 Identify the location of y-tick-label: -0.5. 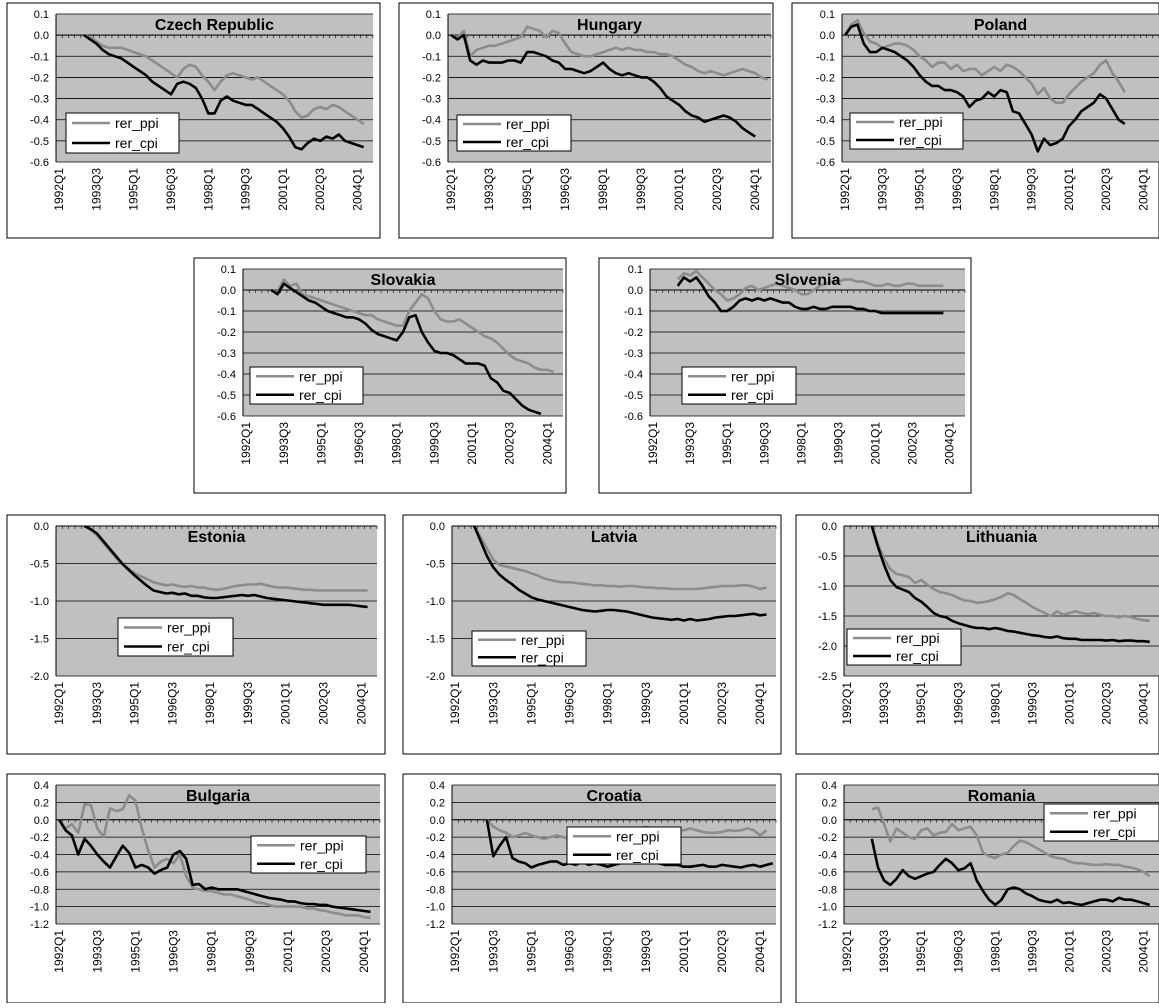
(226, 396).